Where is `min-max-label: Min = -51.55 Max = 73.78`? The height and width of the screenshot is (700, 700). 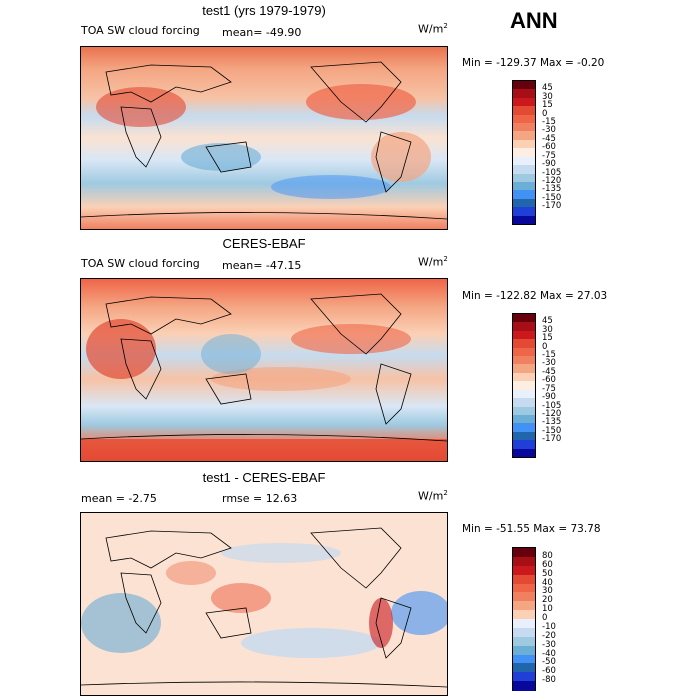
min-max-label: Min = -51.55 Max = 73.78 is located at coordinates (531, 529).